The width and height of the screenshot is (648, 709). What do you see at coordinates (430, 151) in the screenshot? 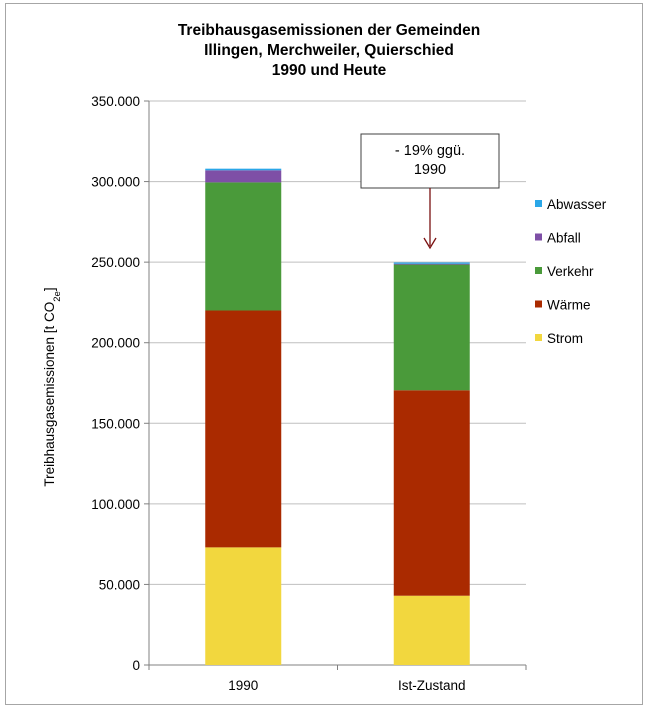
I see `callout-text-line-1: - 19% ggü.` at bounding box center [430, 151].